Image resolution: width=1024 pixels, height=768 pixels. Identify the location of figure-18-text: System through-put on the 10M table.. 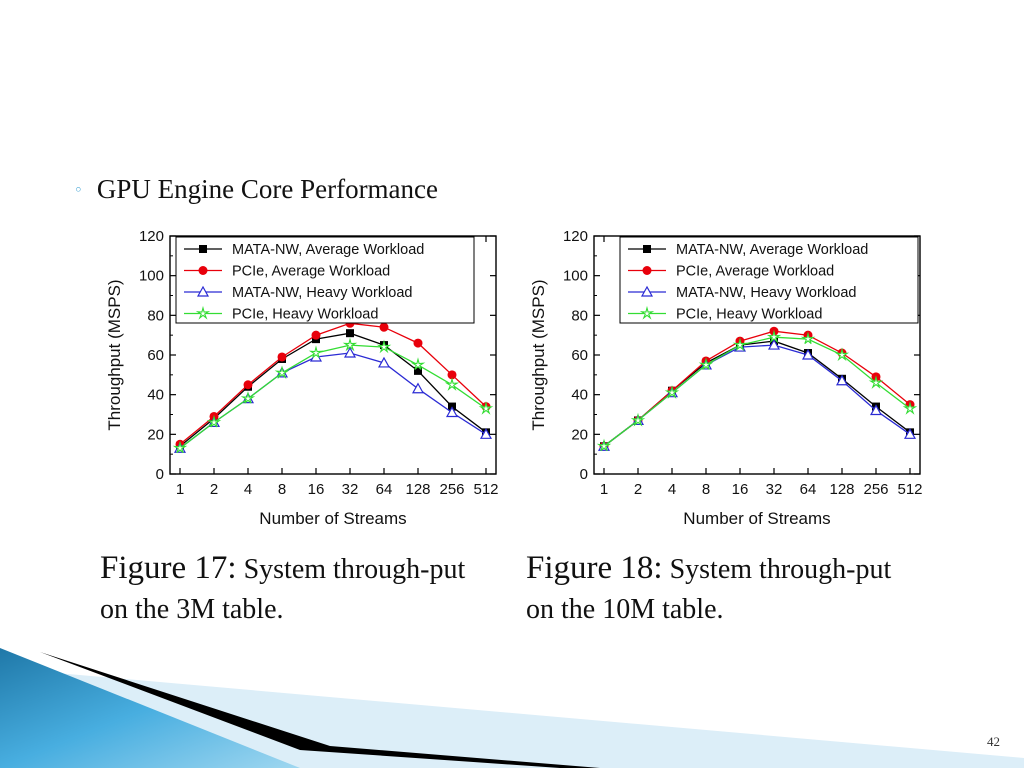
(709, 589).